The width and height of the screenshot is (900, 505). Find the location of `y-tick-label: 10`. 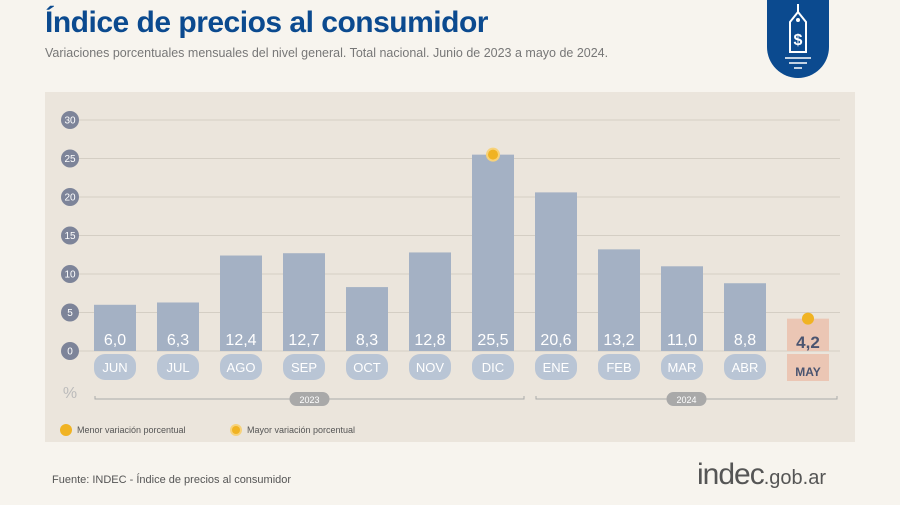

y-tick-label: 10 is located at coordinates (70, 275).